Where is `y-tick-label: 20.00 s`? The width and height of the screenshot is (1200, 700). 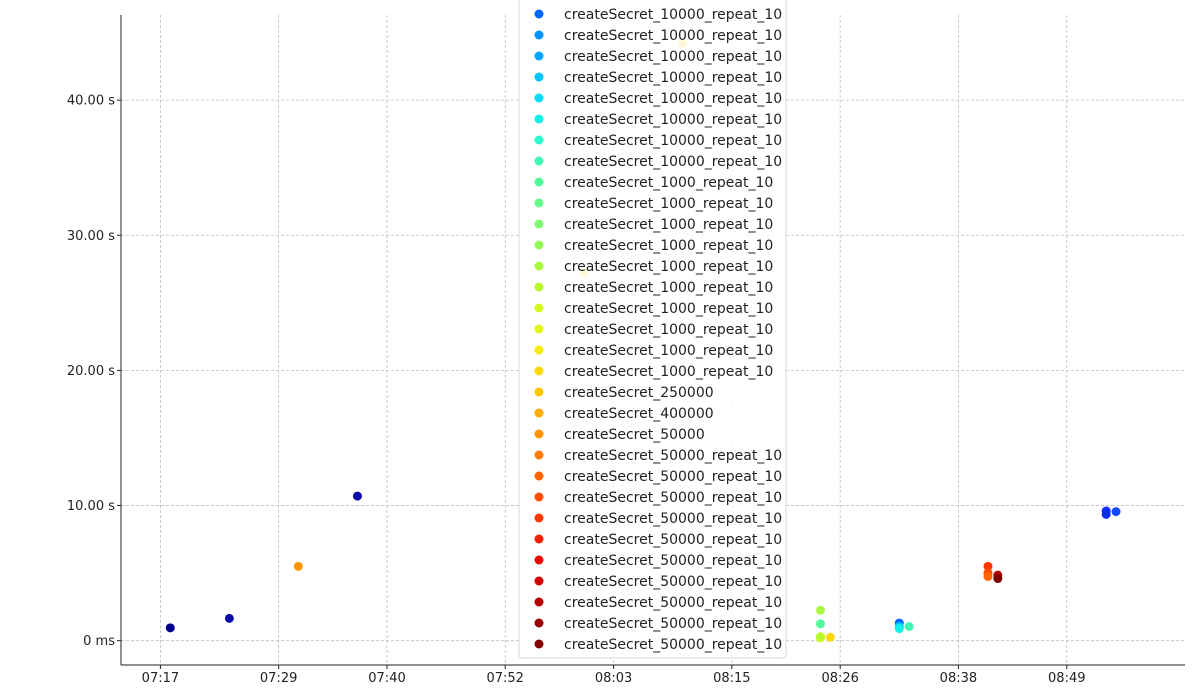 y-tick-label: 20.00 s is located at coordinates (91, 371).